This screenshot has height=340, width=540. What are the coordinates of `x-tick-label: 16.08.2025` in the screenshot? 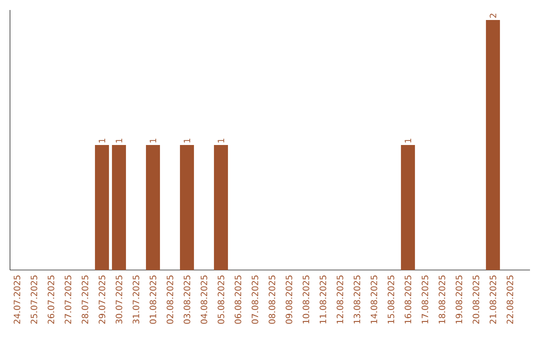 It's located at (408, 299).